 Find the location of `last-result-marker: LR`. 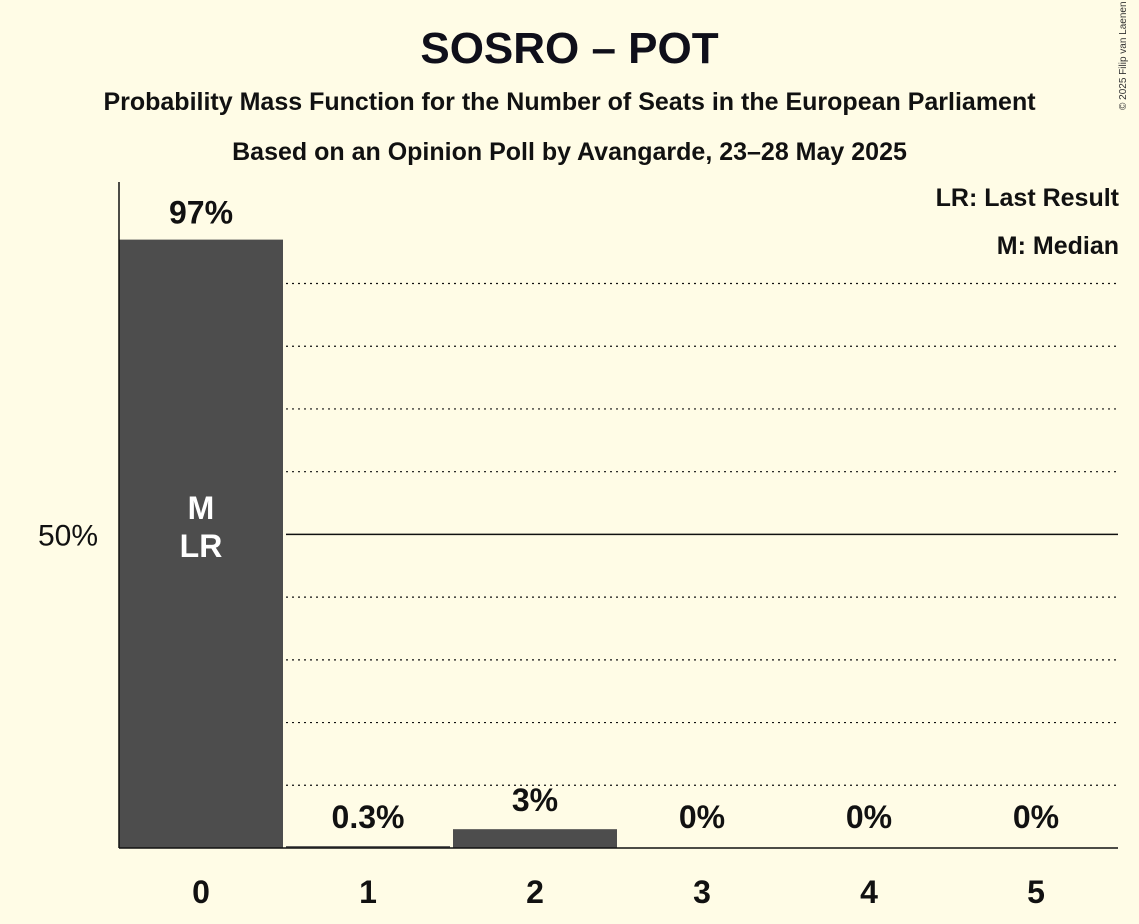

last-result-marker: LR is located at coordinates (201, 546).